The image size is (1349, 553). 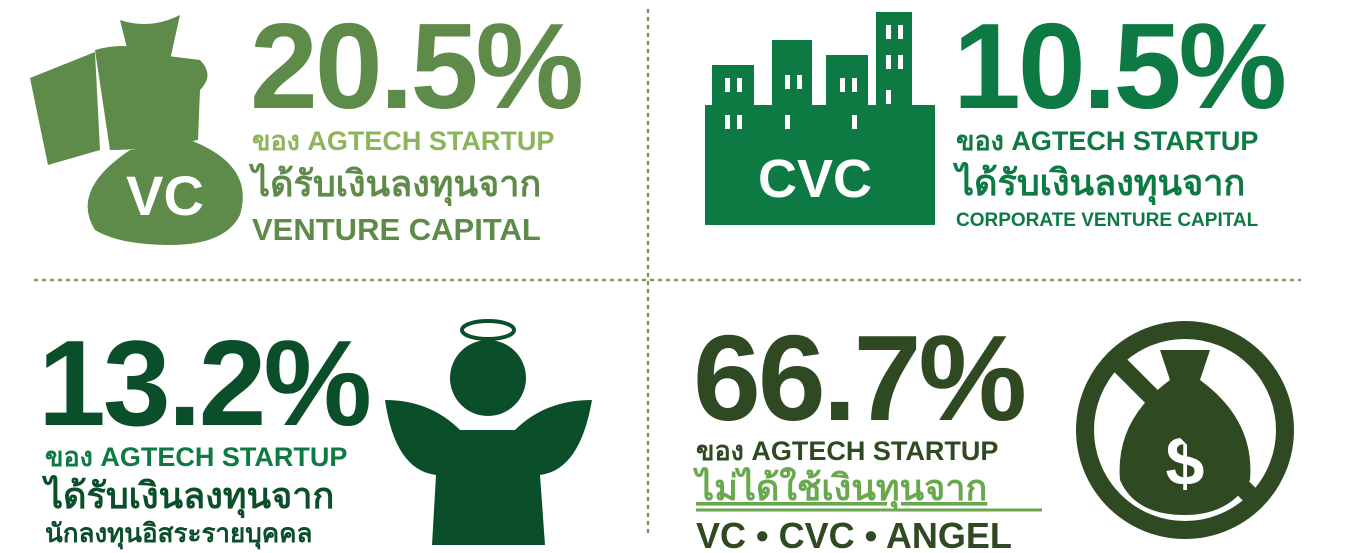 What do you see at coordinates (203, 383) in the screenshot?
I see `percentage: 13.2%` at bounding box center [203, 383].